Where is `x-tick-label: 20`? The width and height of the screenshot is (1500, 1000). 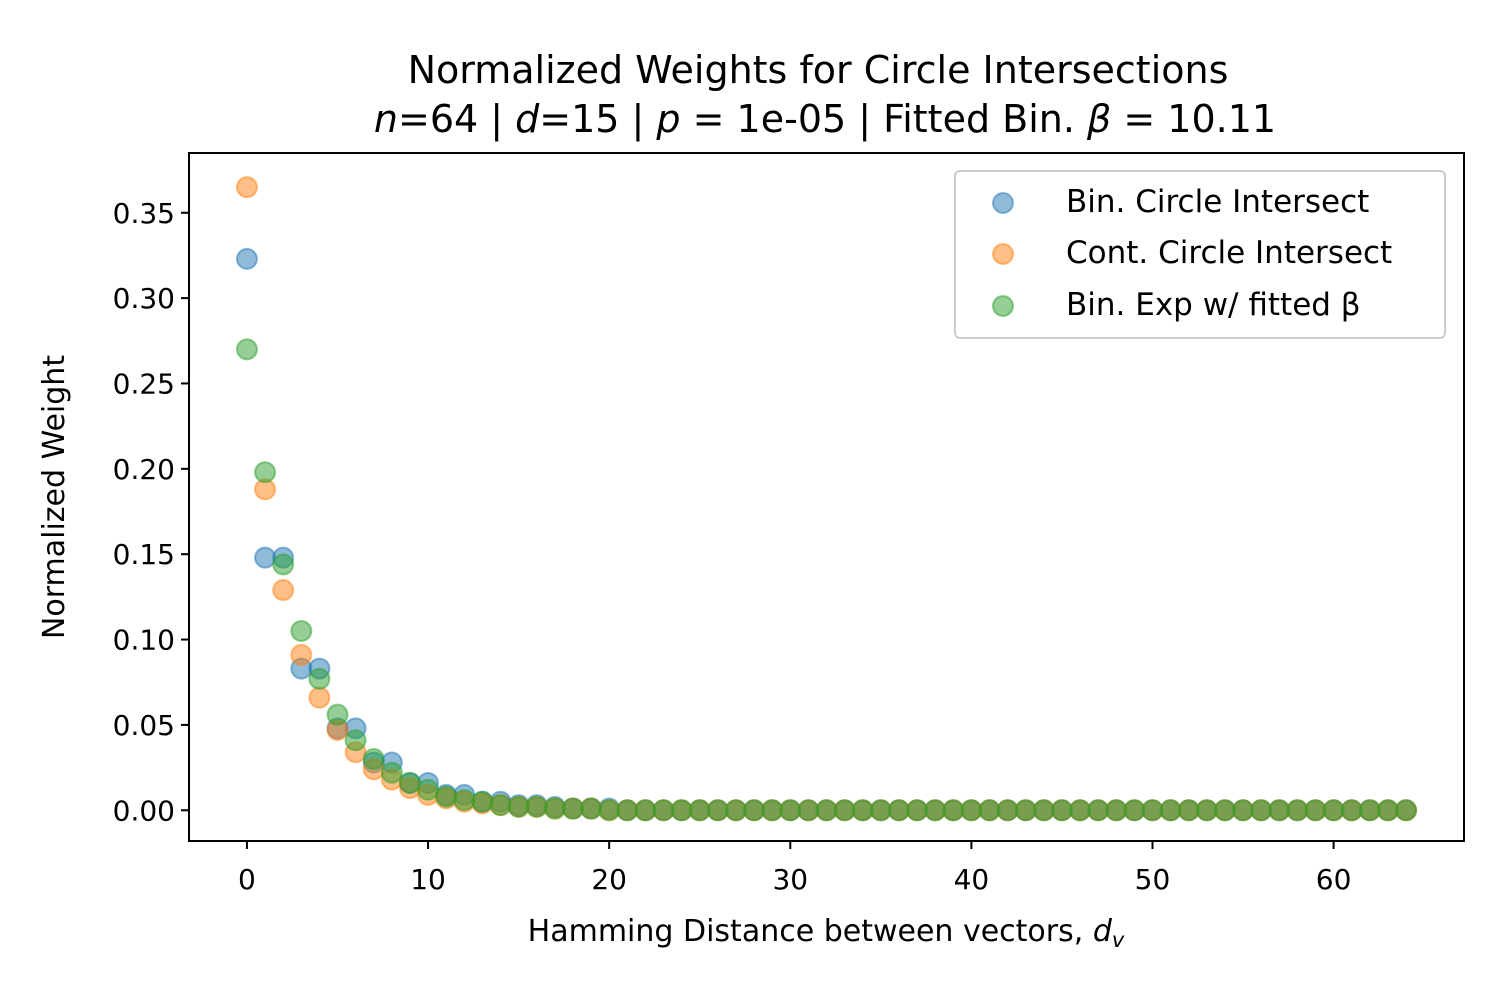
x-tick-label: 20 is located at coordinates (609, 879).